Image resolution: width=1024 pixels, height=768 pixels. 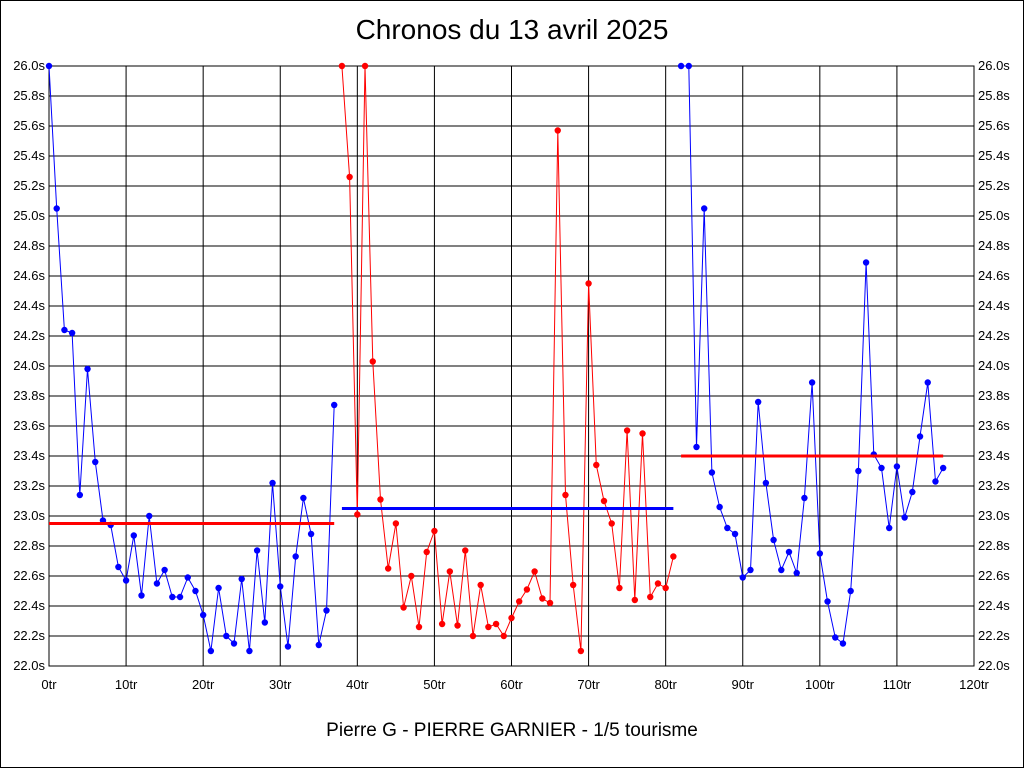 I want to click on chart-footer: Pierre G - PIERRE GARNIER - 1/5 tourisme, so click(x=512, y=730).